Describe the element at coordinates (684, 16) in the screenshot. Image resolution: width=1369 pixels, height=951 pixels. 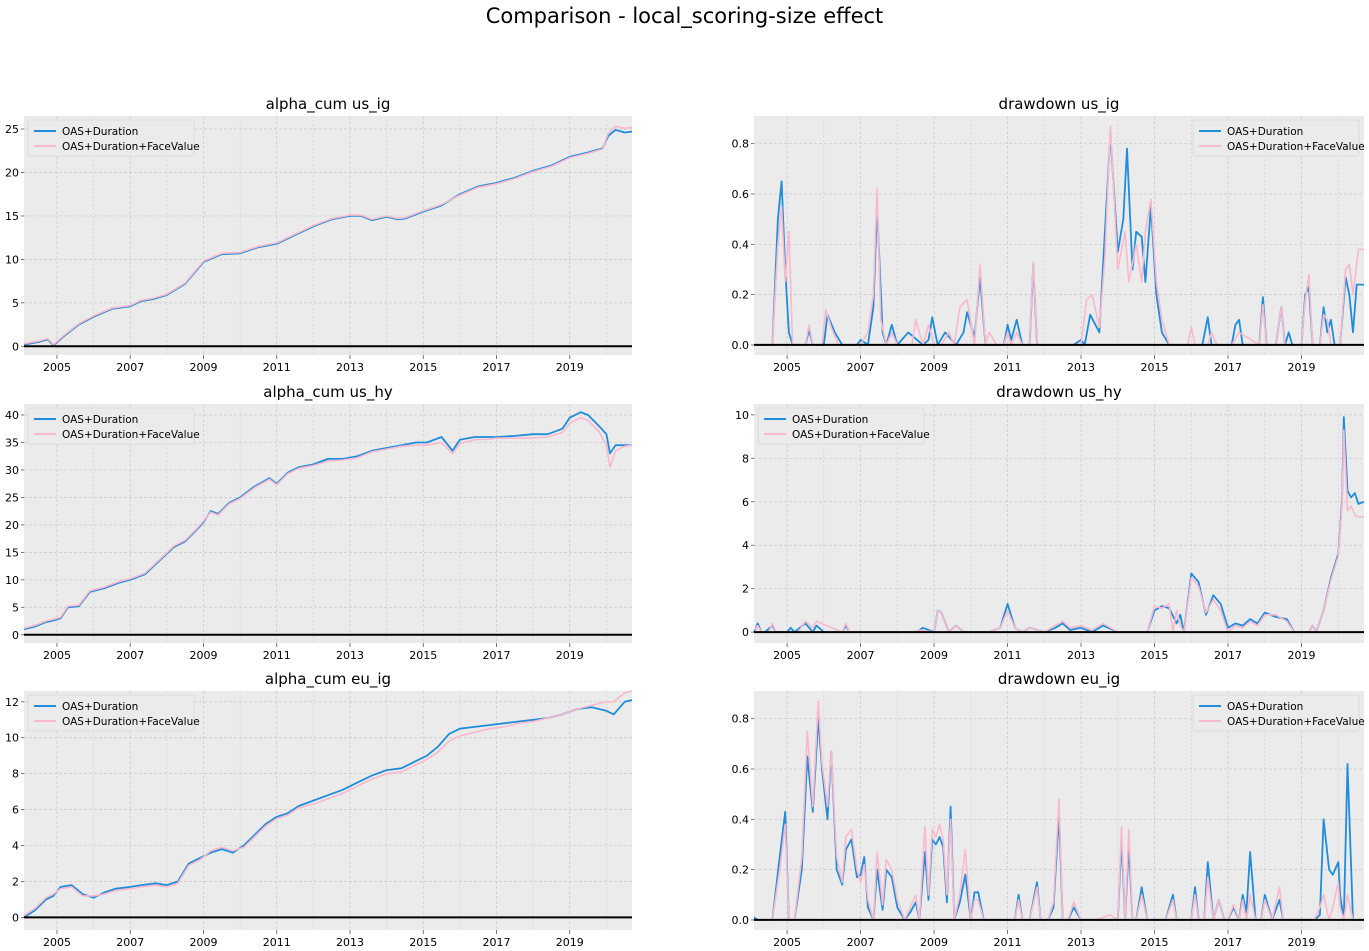
I see `figure-suptitle: Comparison - local_scoring-size effect` at that location.